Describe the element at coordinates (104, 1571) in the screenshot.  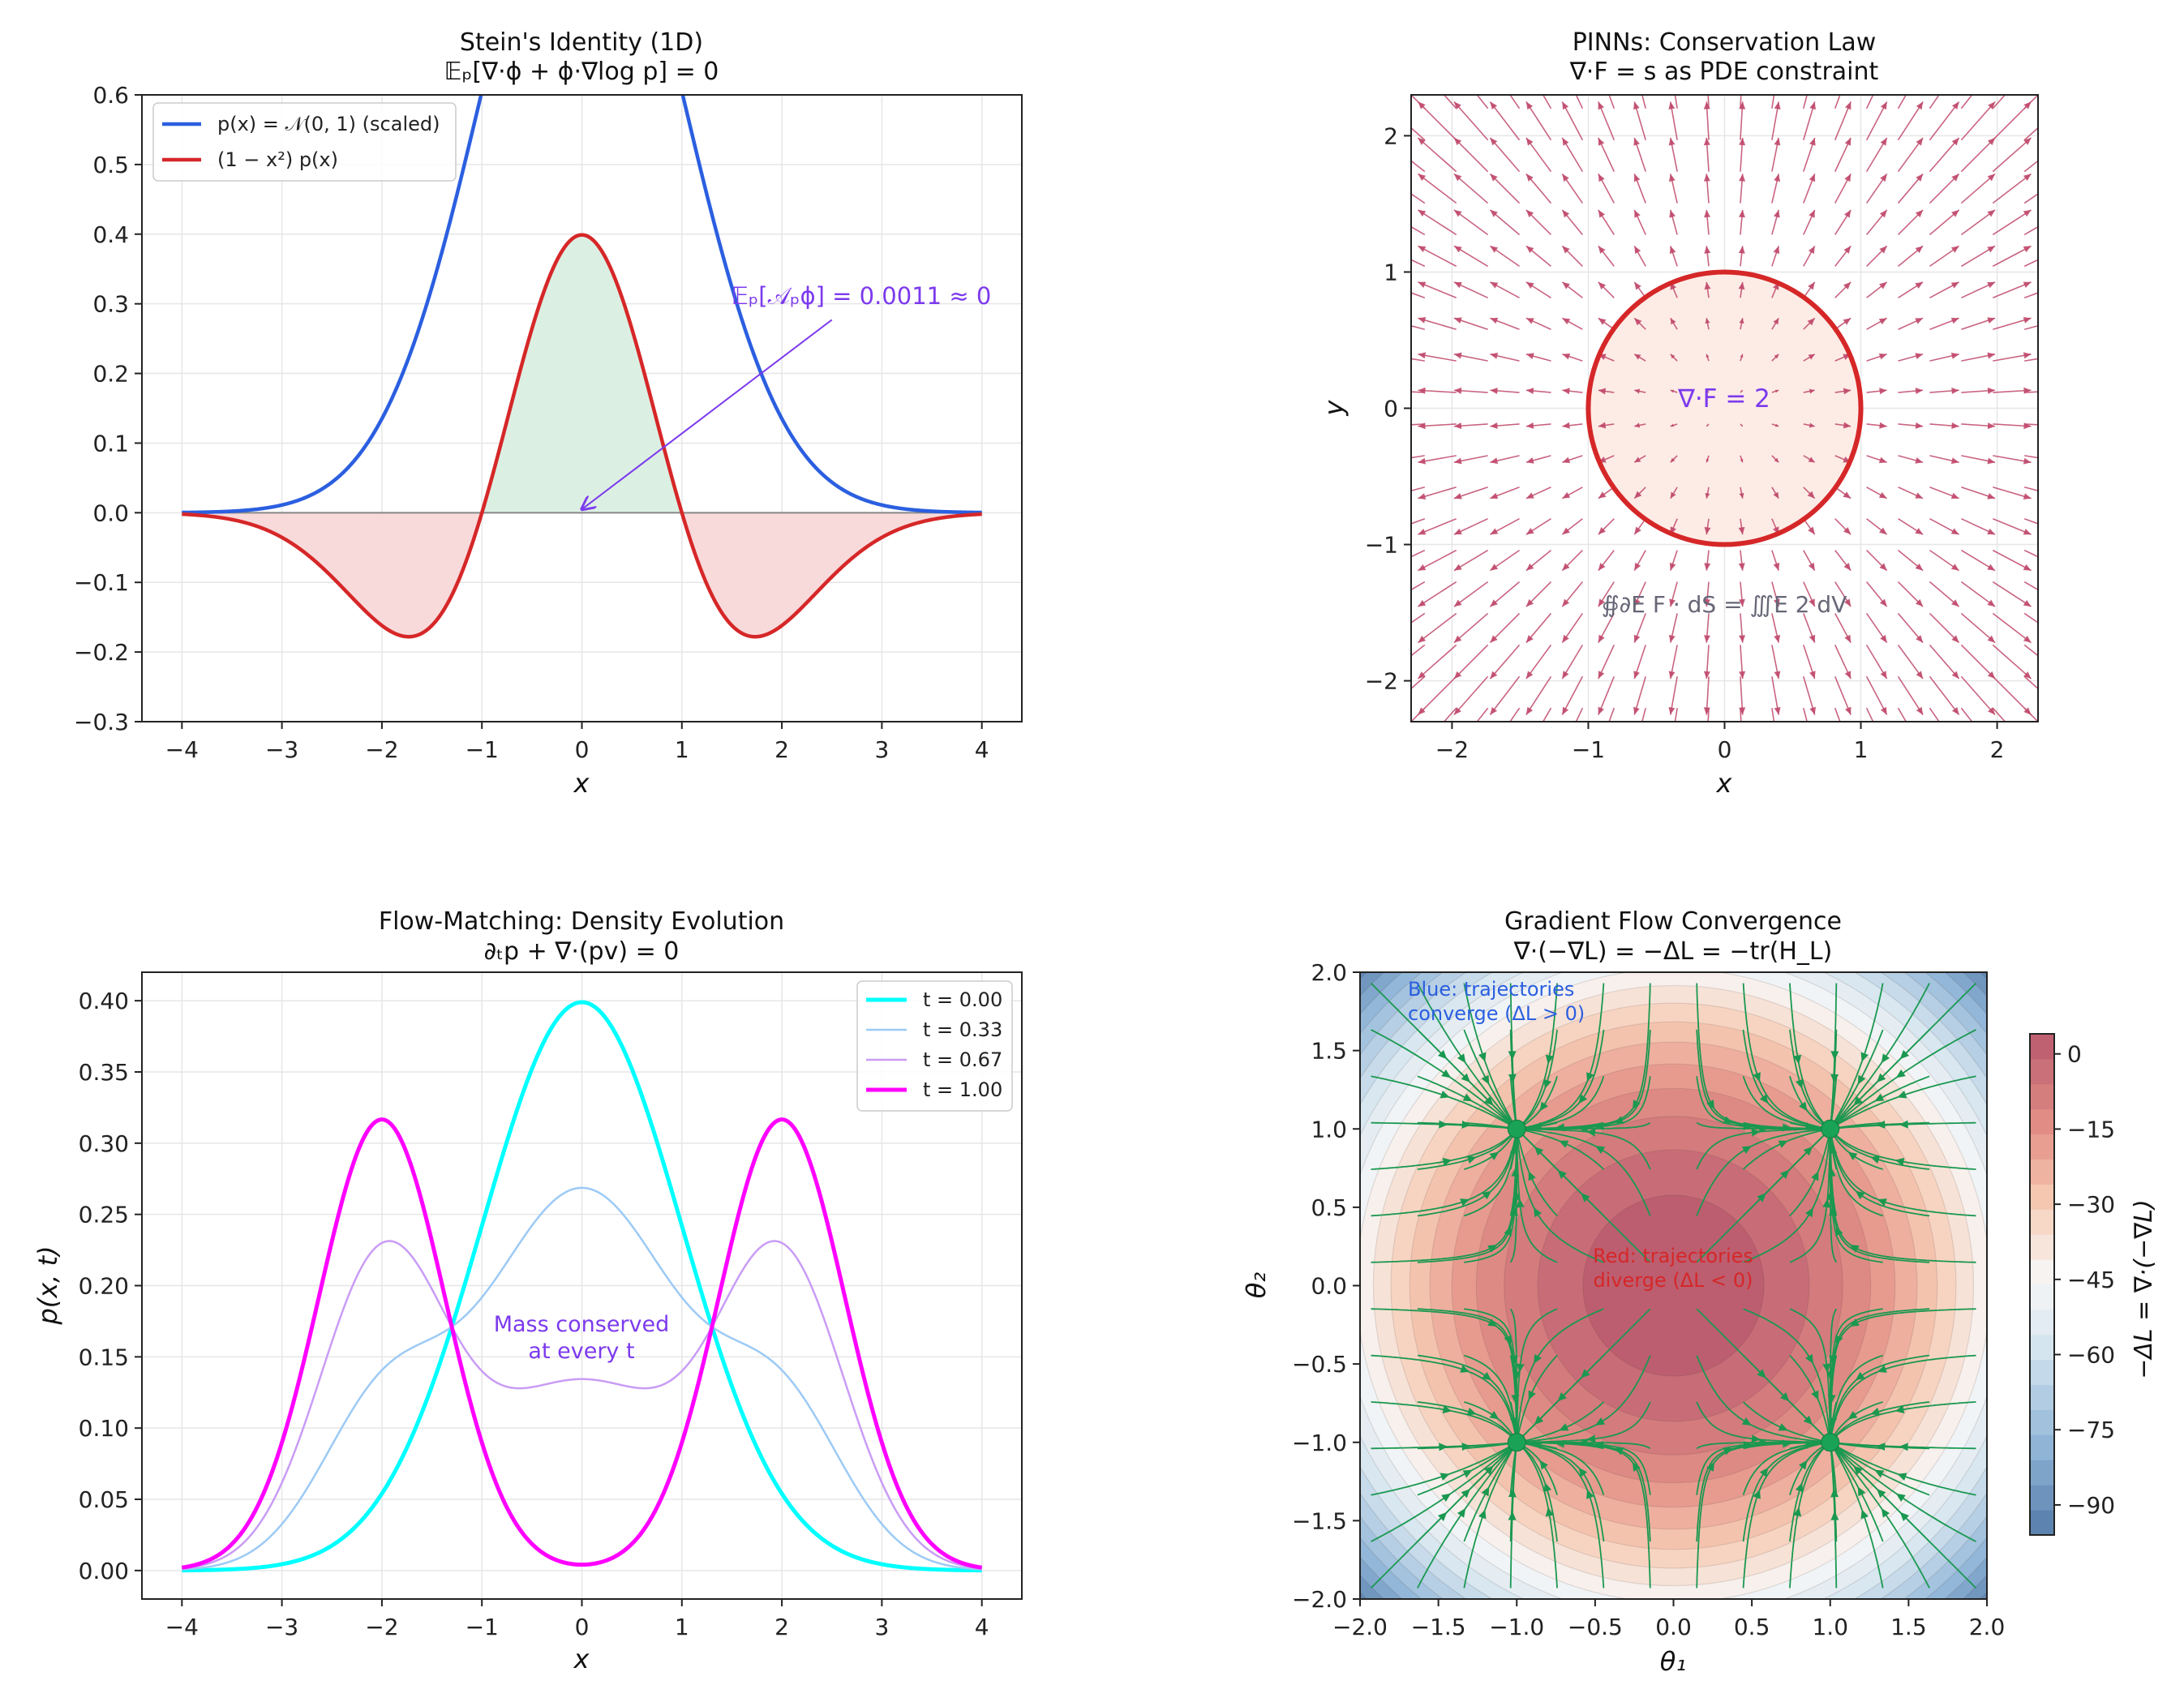
I see `y-tick-label: 0.00` at that location.